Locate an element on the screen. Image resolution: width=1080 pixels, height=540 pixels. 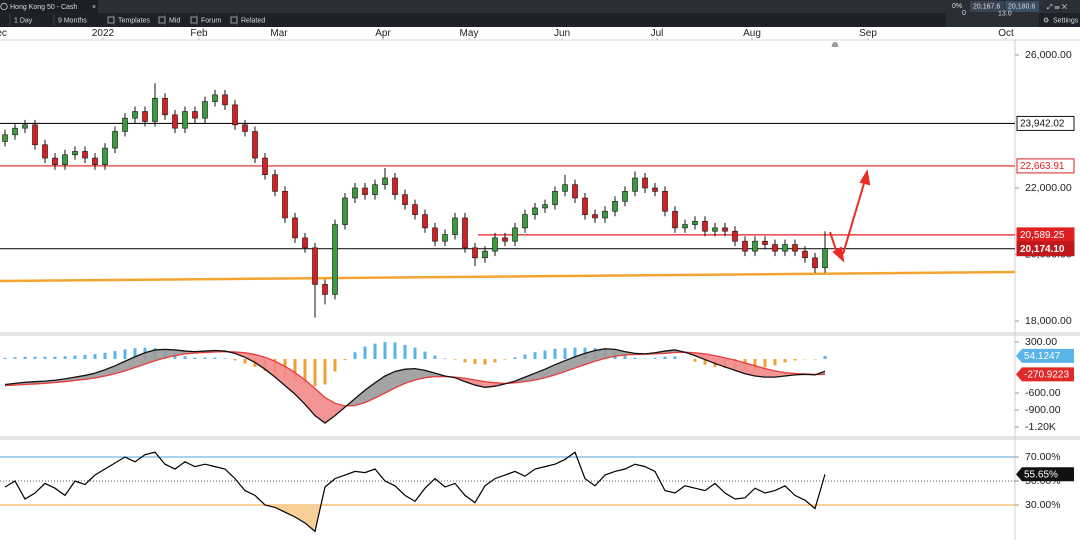
panel-divider is located at coordinates (540, 334).